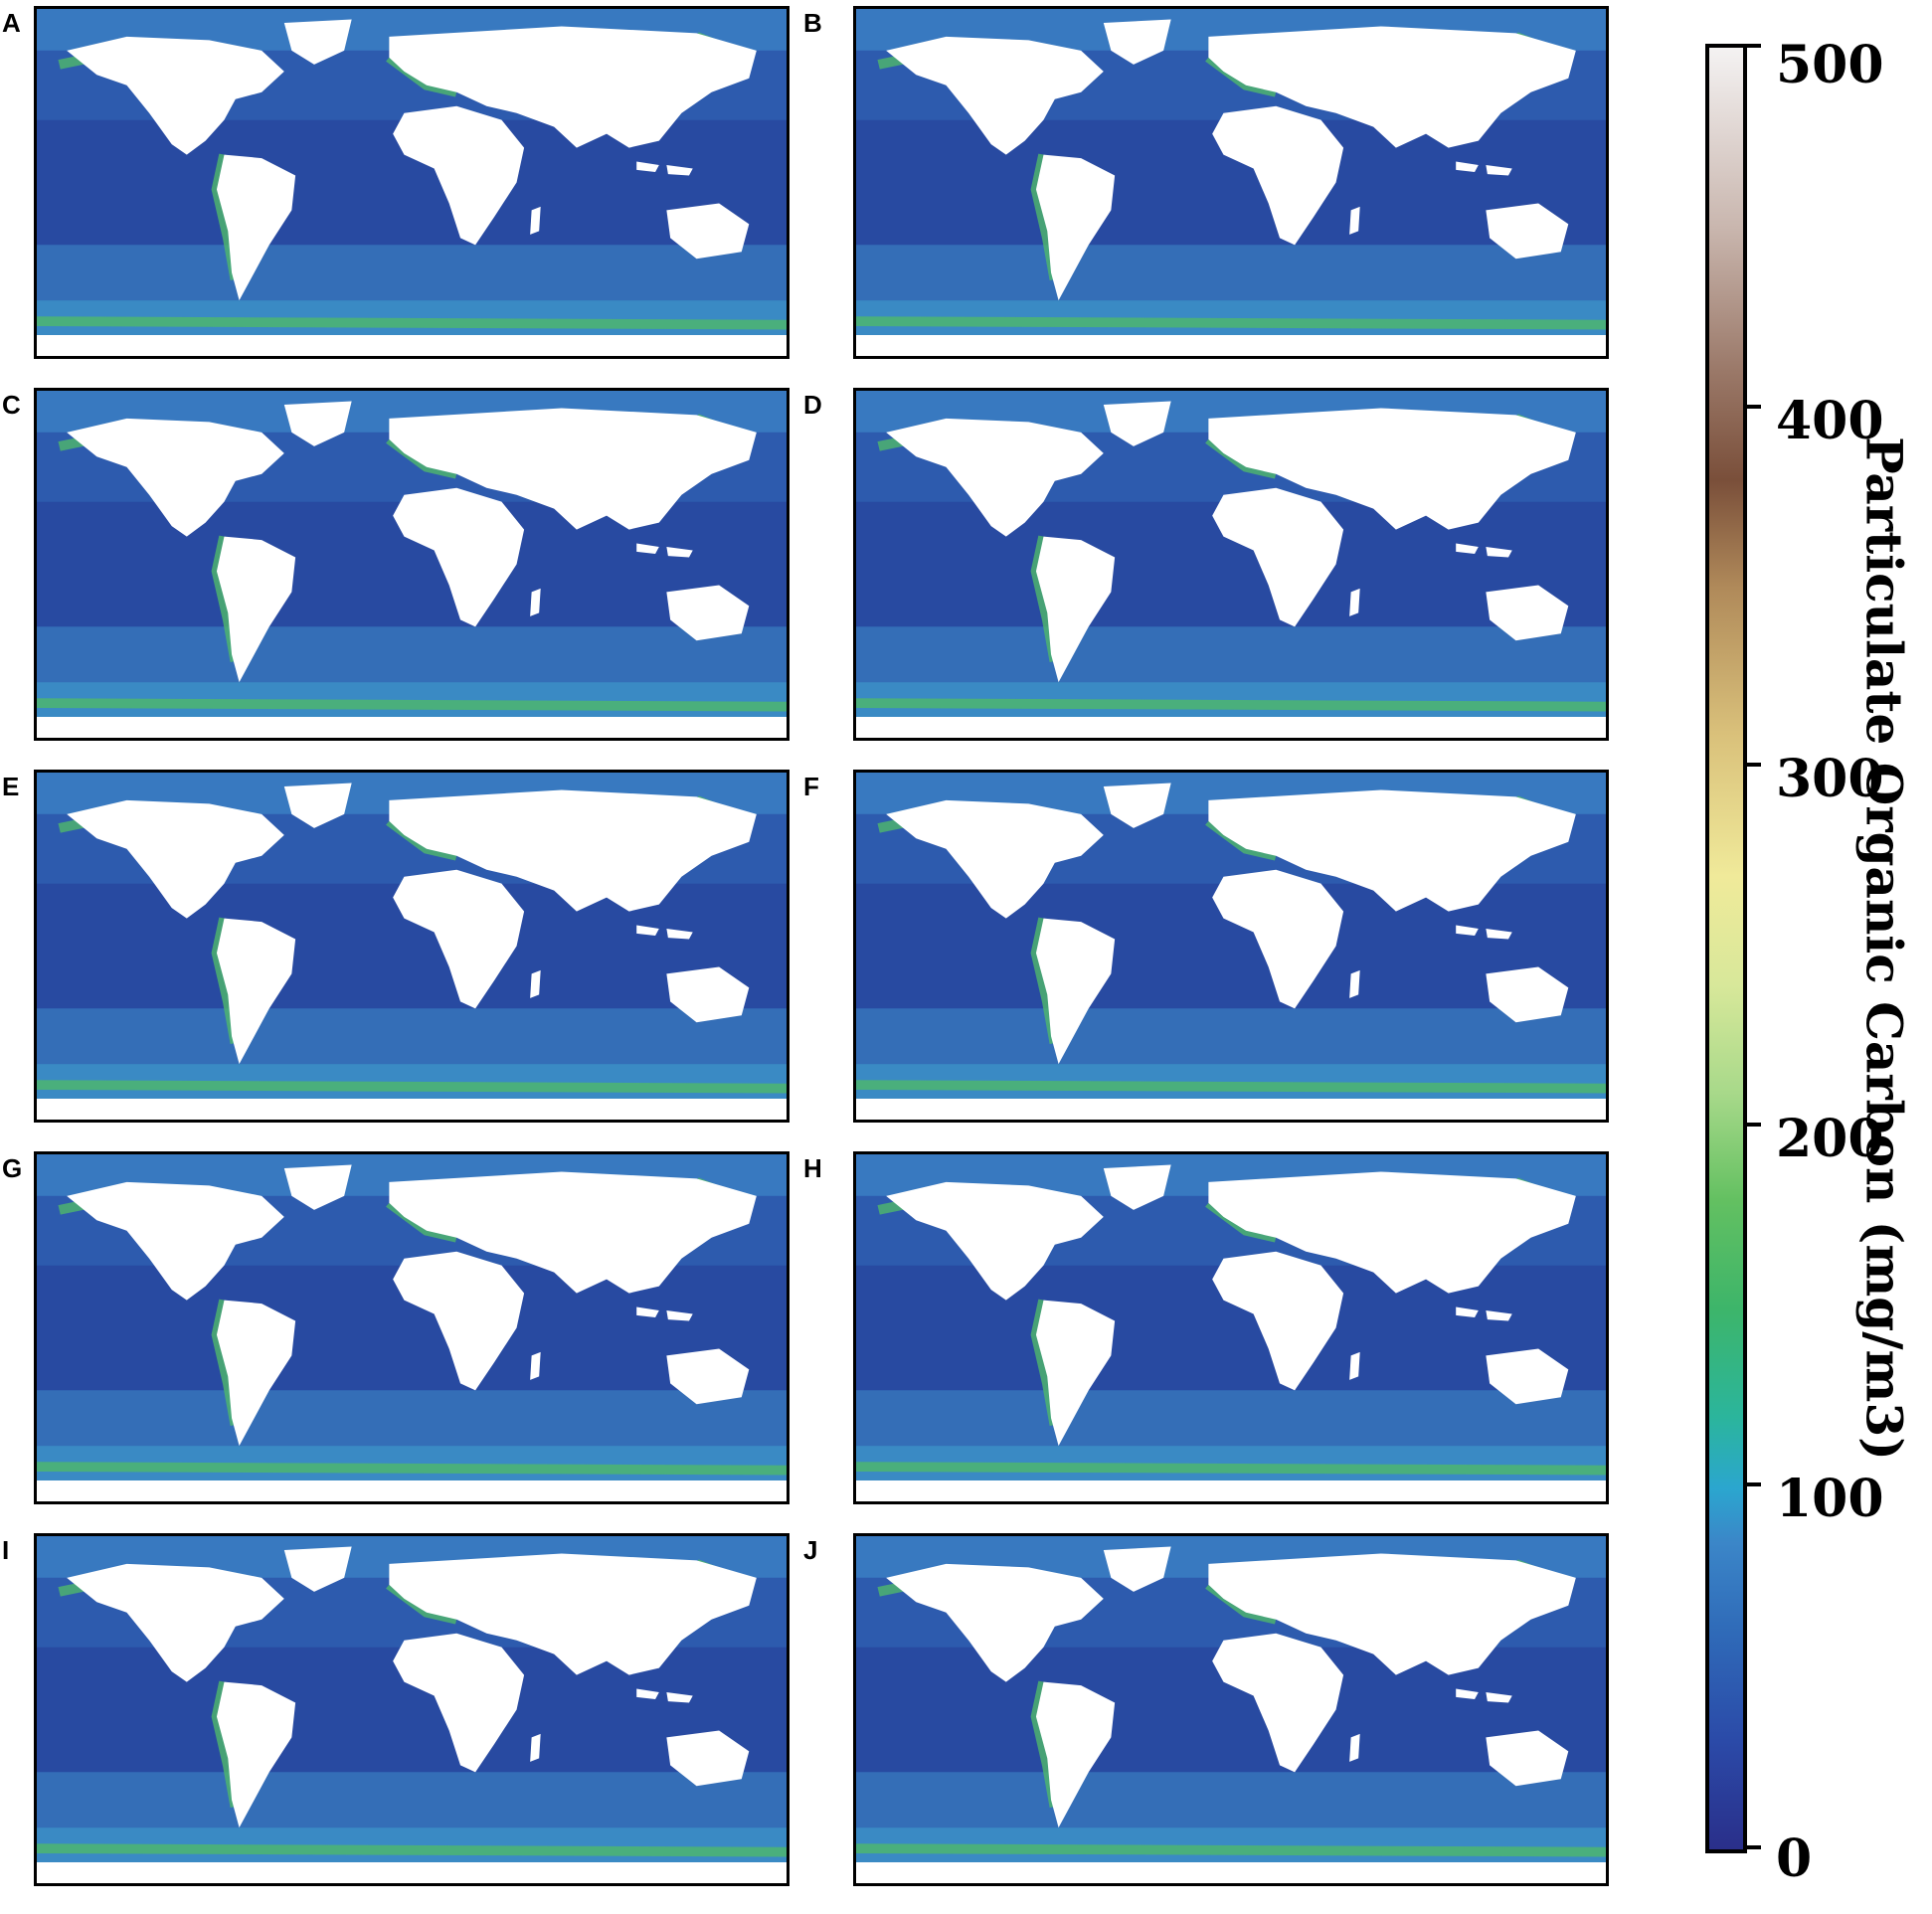  I want to click on panel-label: C, so click(12, 405).